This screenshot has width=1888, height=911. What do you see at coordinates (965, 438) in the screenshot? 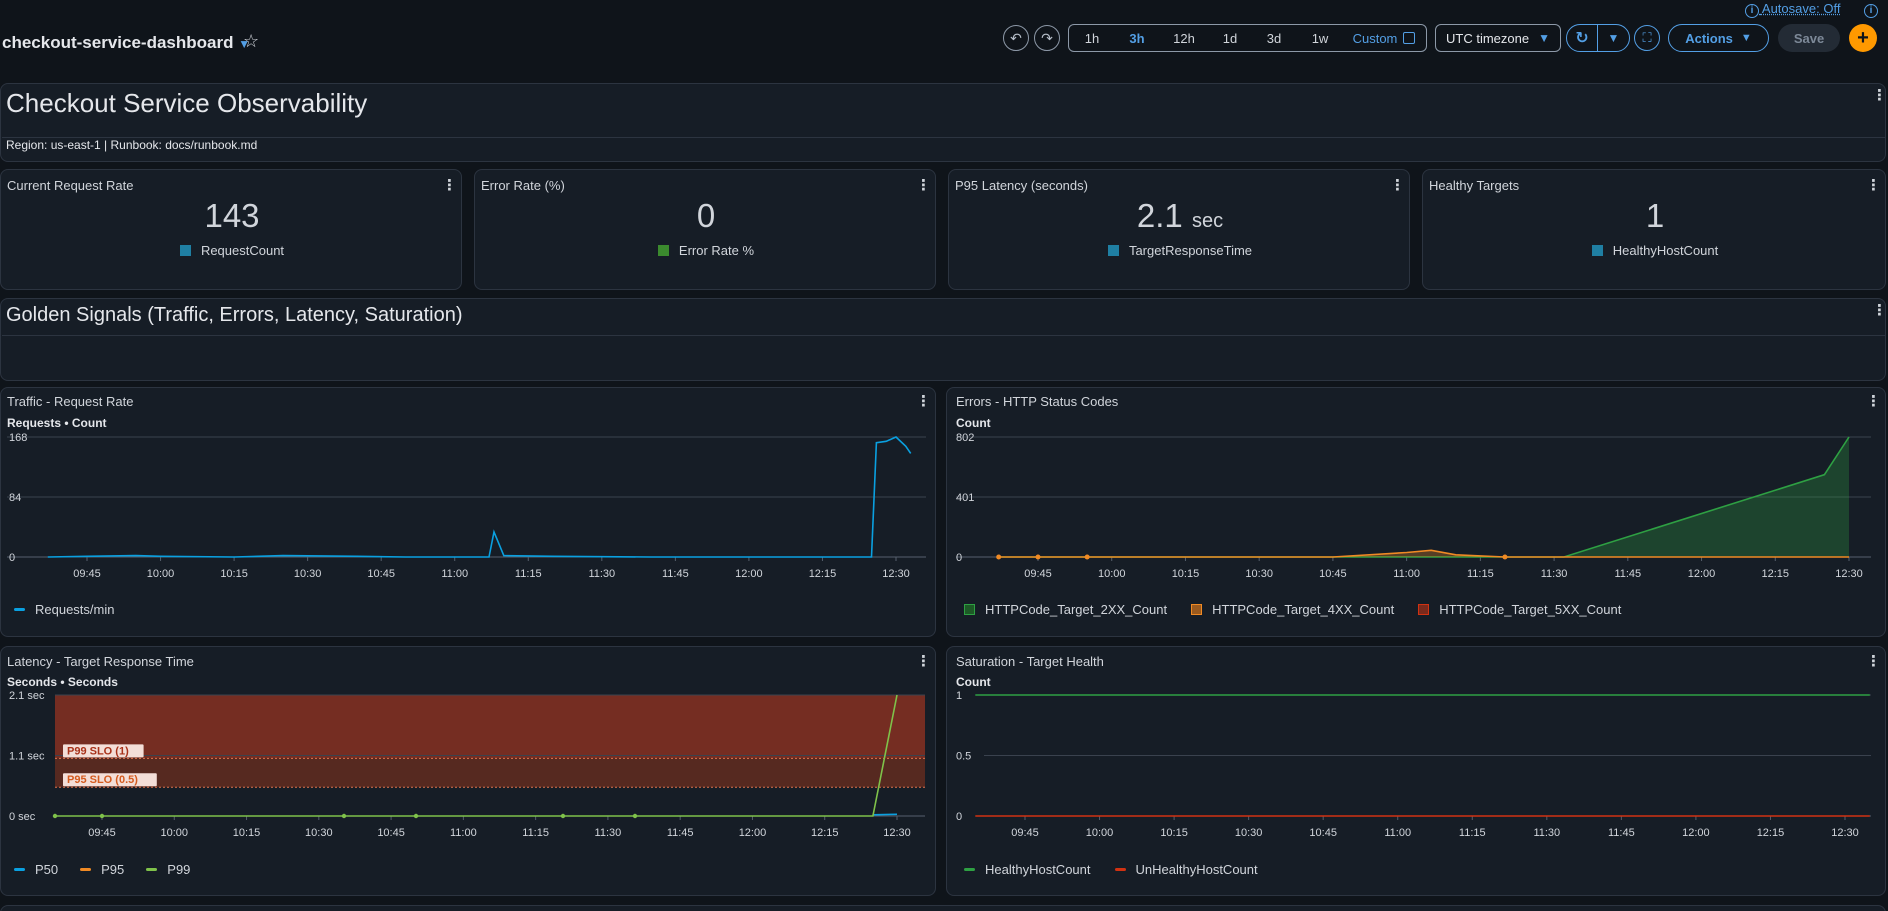
I see `y-tick-label: 802` at bounding box center [965, 438].